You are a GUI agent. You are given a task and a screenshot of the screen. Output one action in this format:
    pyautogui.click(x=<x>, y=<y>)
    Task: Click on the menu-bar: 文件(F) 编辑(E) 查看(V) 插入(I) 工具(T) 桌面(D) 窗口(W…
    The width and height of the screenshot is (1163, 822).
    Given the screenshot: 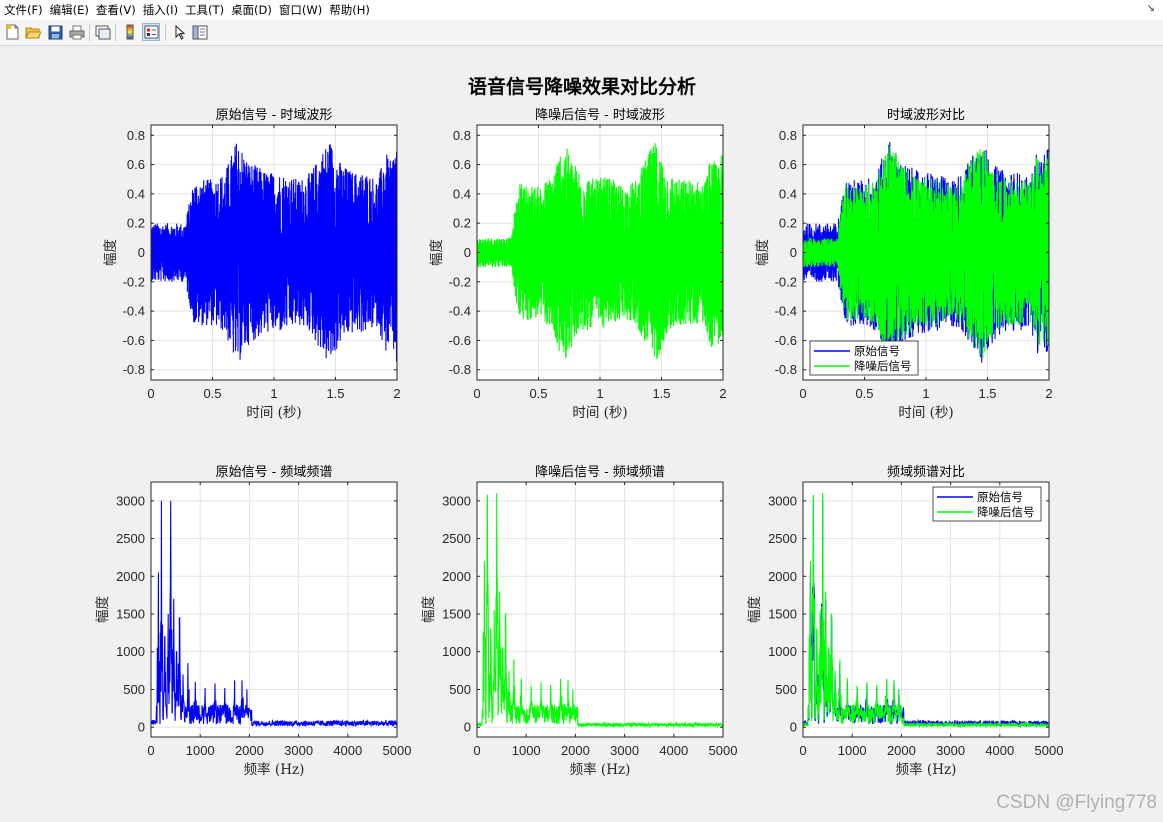 What is the action you would take?
    pyautogui.click(x=581, y=10)
    